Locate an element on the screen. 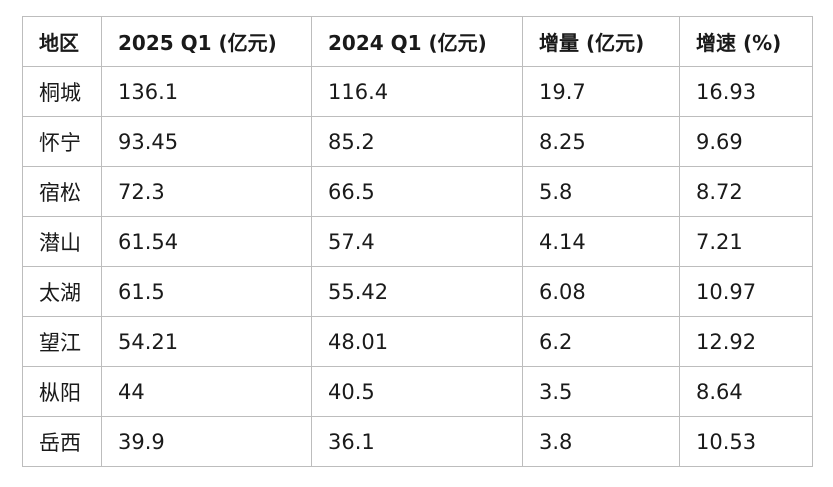  header-cell-2024-q1: 2024 Q1 (亿元) is located at coordinates (417, 41).